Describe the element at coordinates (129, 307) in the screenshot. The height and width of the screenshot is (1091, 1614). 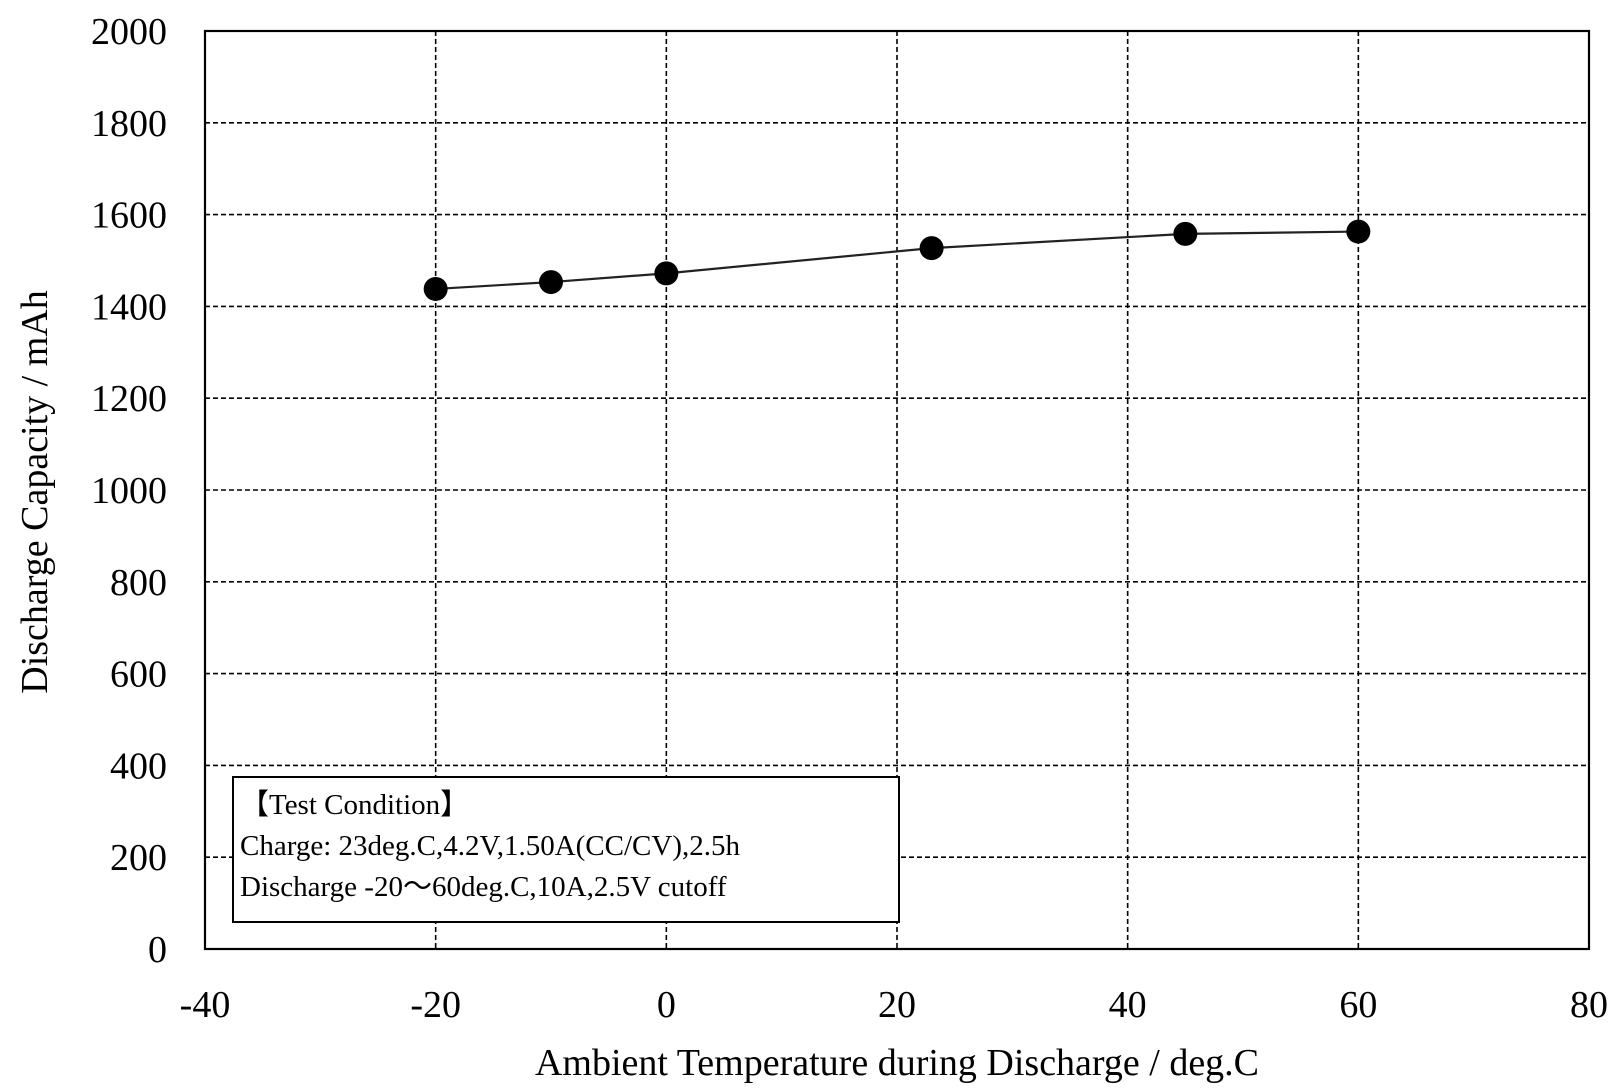
I see `y-tick-label: 1400` at that location.